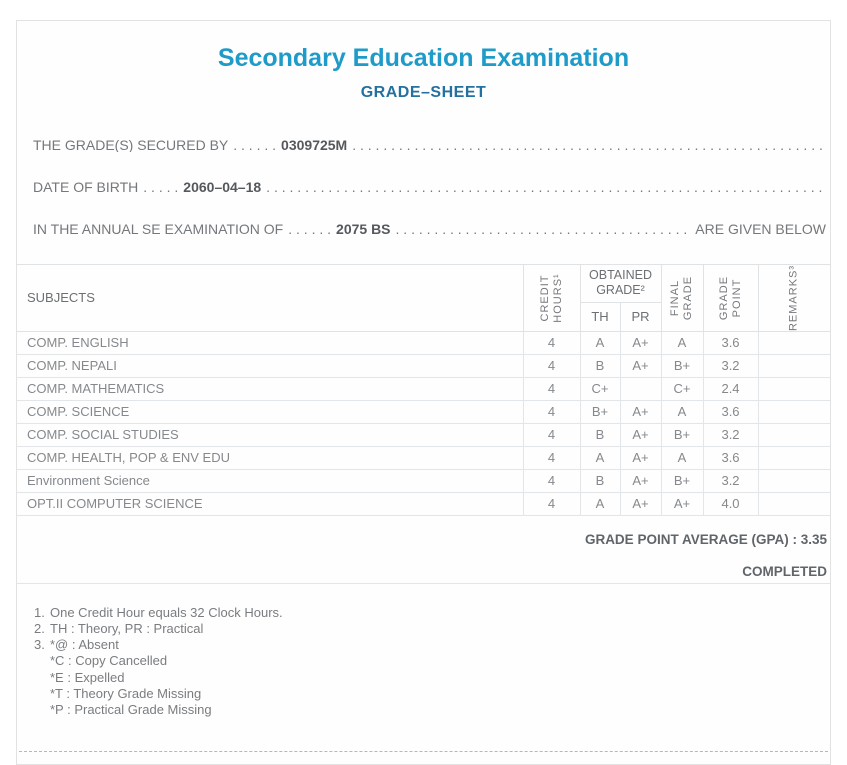 The height and width of the screenshot is (765, 847). I want to click on cell-final-grade: A+, so click(682, 503).